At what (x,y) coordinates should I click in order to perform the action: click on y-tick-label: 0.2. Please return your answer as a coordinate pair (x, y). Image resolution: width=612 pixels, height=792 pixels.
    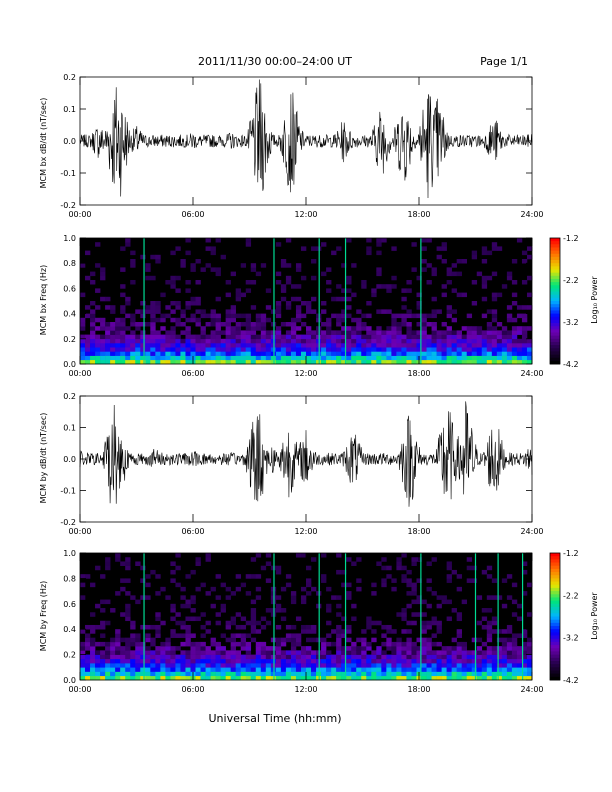
    Looking at the image, I should click on (69, 655).